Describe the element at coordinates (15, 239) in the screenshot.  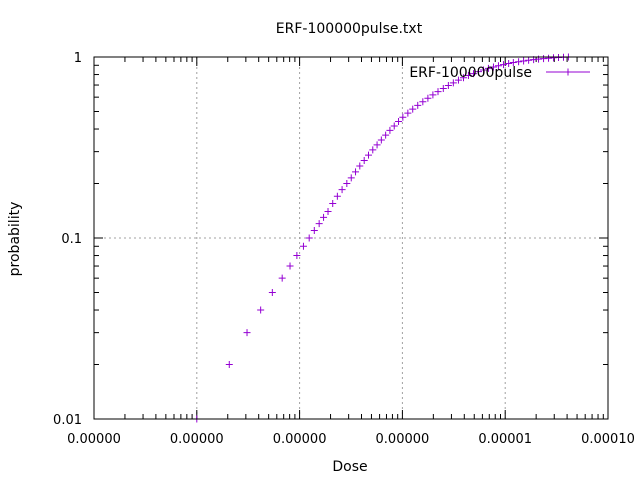
I see `y-axis-label: probability` at that location.